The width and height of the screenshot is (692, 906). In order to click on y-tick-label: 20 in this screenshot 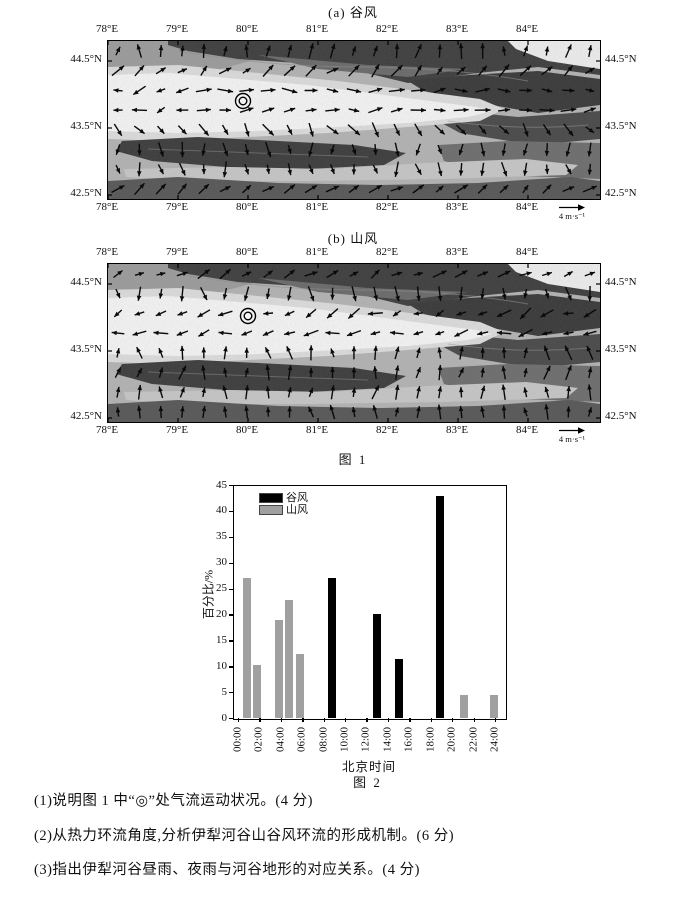, I will do `click(221, 613)`.